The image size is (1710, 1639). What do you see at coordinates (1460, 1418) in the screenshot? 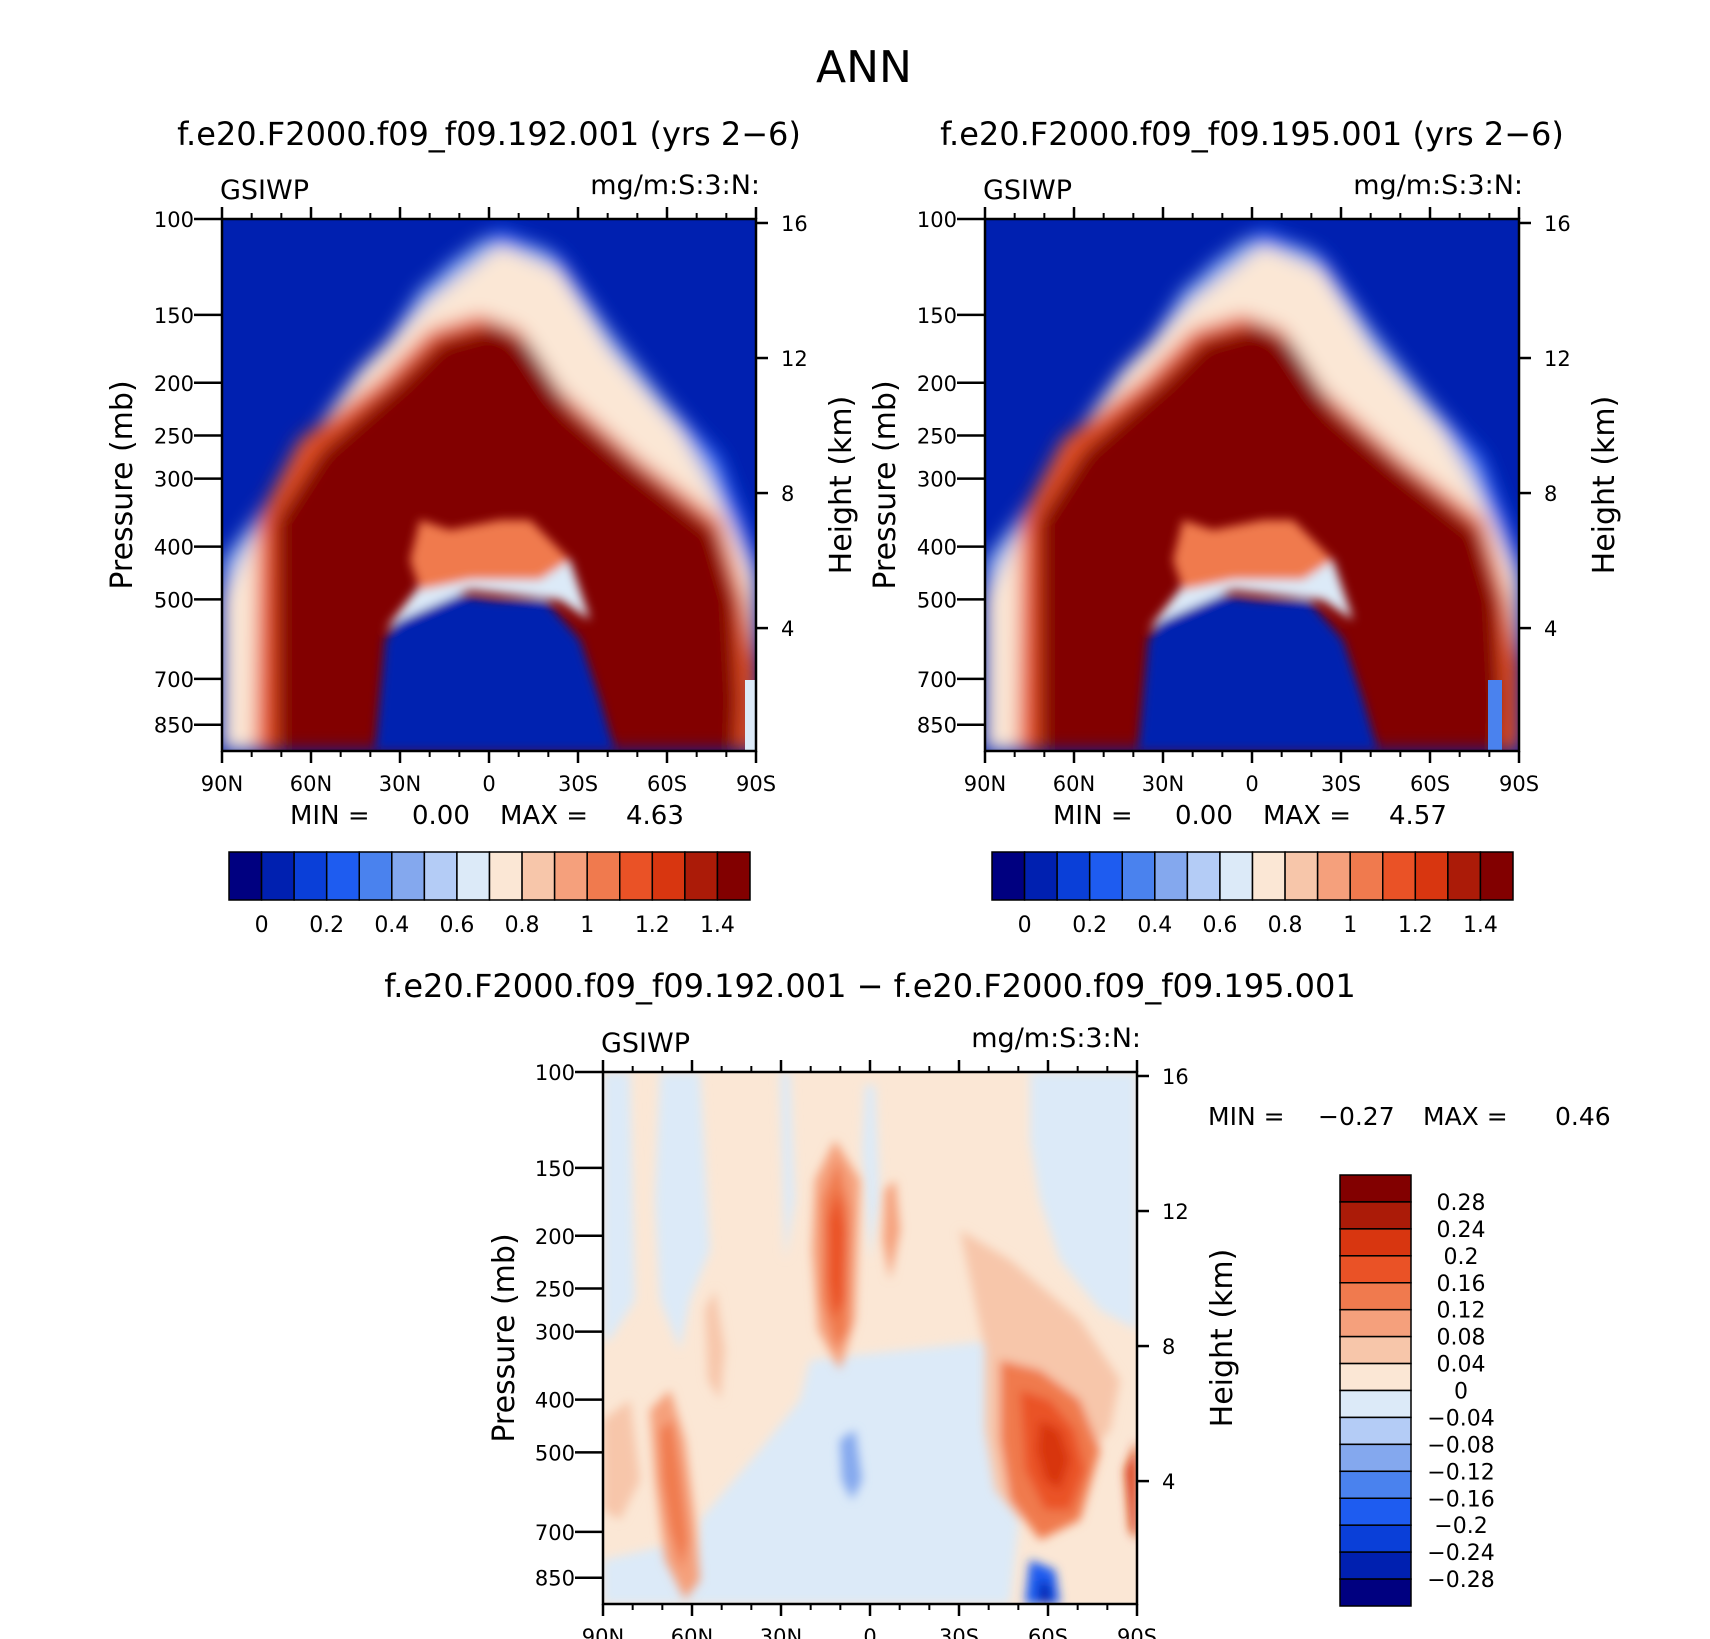
I see `colorbar-label: −0.04` at bounding box center [1460, 1418].